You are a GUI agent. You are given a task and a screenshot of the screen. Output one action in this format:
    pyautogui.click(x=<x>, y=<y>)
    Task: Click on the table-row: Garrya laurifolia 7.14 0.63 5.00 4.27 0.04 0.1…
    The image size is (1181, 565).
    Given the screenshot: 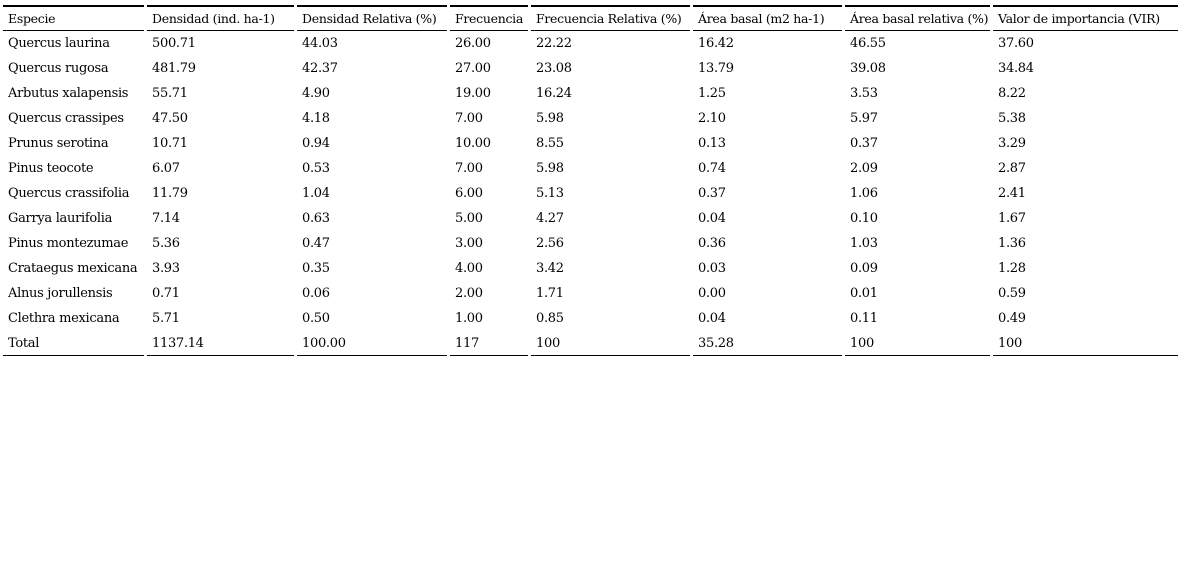 What is the action you would take?
    pyautogui.click(x=590, y=218)
    